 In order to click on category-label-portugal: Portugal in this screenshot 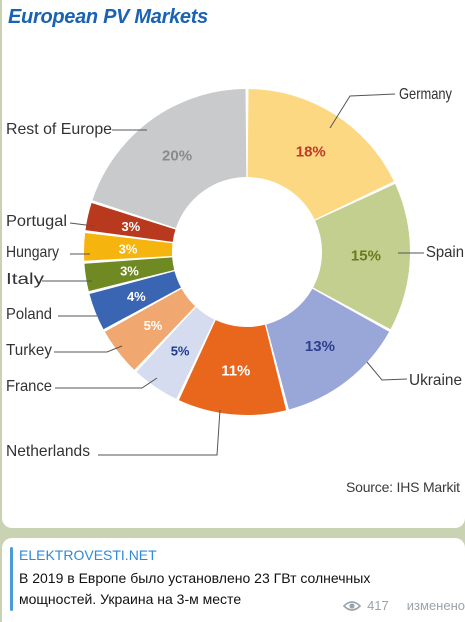, I will do `click(36, 221)`.